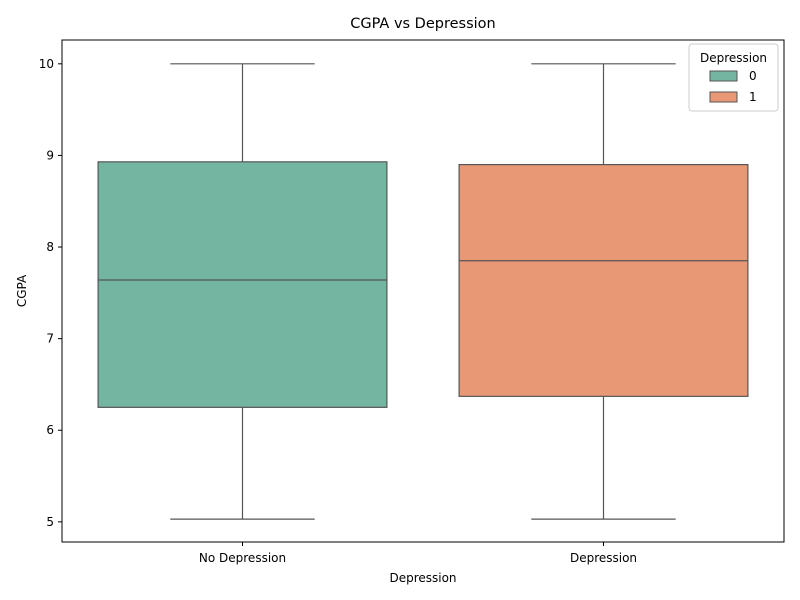 The width and height of the screenshot is (800, 600). What do you see at coordinates (753, 97) in the screenshot?
I see `legend-label: 1` at bounding box center [753, 97].